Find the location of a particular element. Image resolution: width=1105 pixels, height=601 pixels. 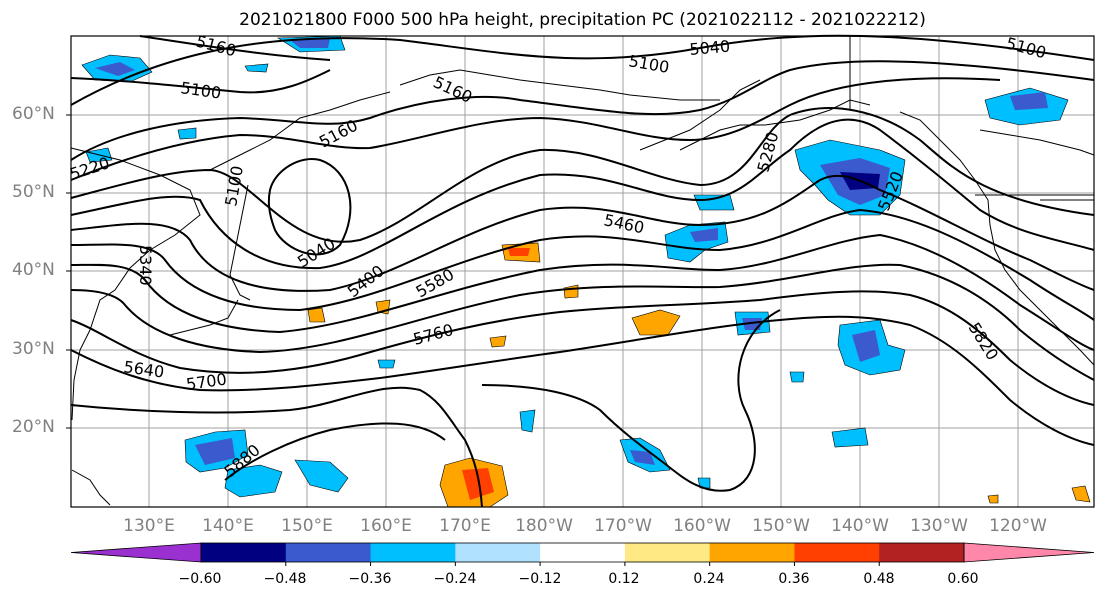

contour-label: 5340 is located at coordinates (145, 265).